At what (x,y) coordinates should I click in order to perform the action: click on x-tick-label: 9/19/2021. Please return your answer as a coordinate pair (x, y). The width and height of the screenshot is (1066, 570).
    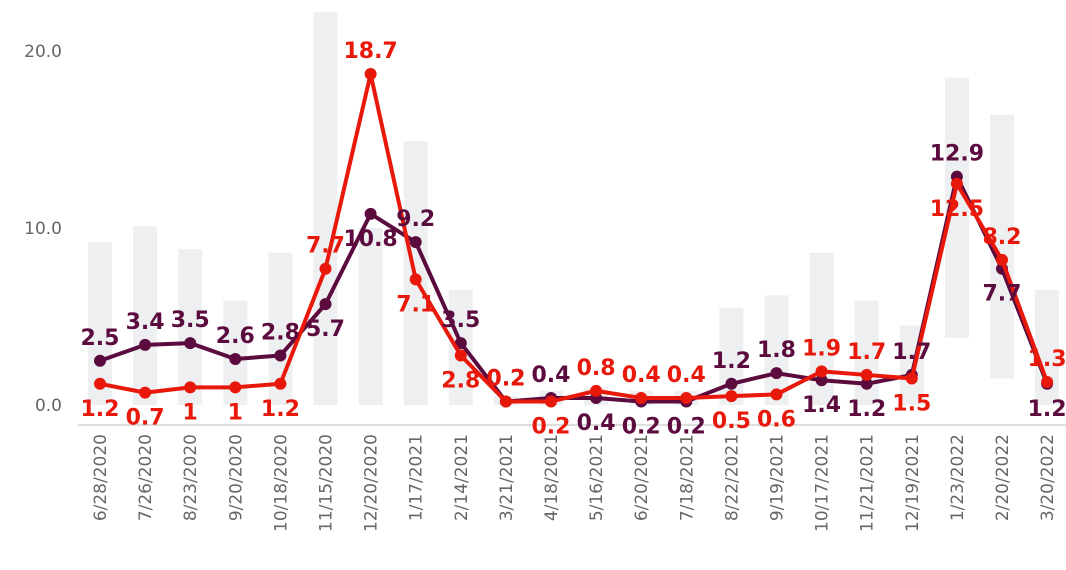
    Looking at the image, I should click on (778, 477).